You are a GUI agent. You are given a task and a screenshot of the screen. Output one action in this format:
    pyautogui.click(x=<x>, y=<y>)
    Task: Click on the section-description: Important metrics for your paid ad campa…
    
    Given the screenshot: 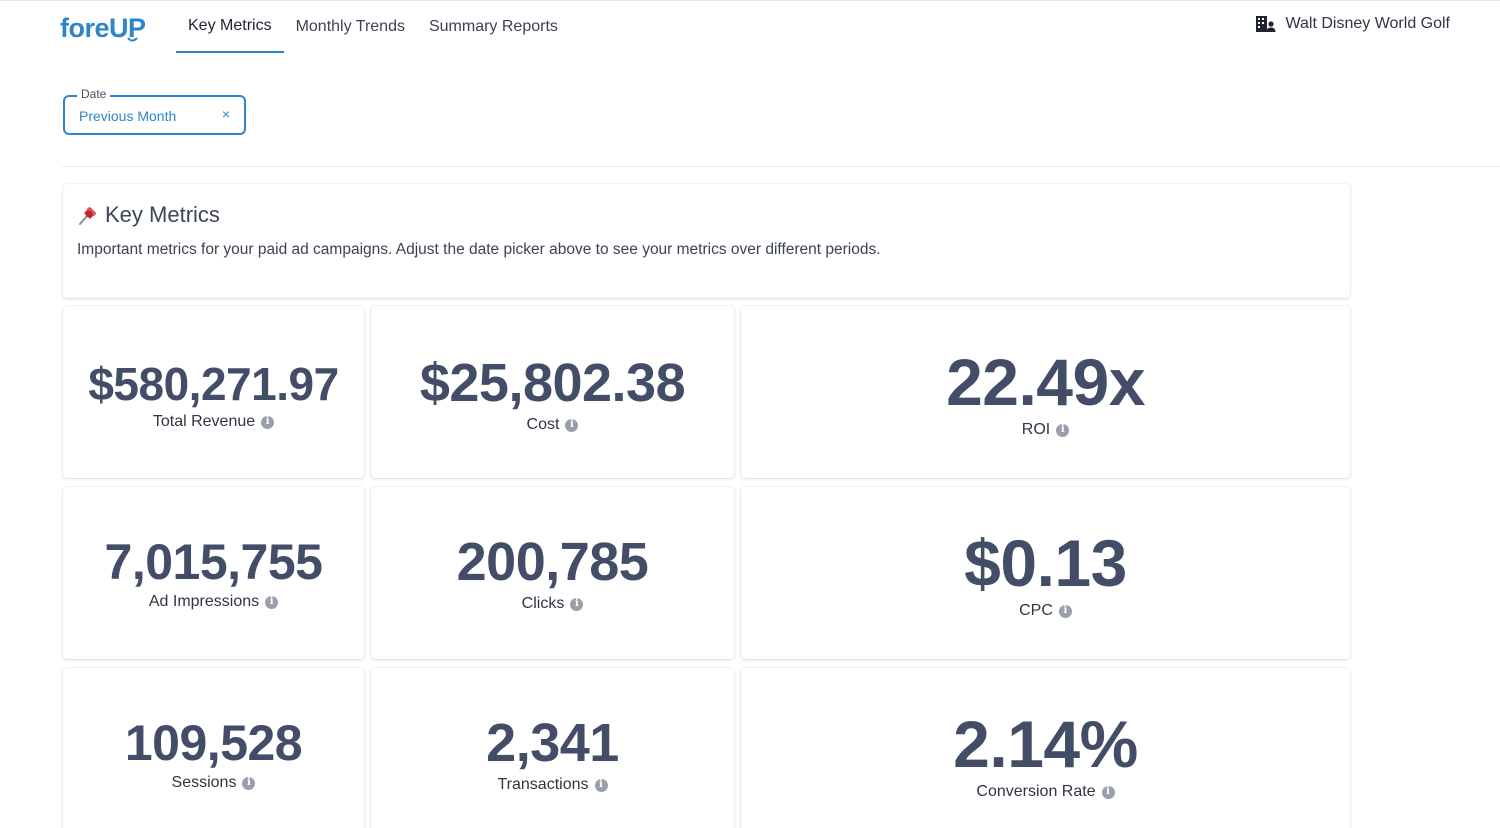 What is the action you would take?
    pyautogui.click(x=479, y=249)
    